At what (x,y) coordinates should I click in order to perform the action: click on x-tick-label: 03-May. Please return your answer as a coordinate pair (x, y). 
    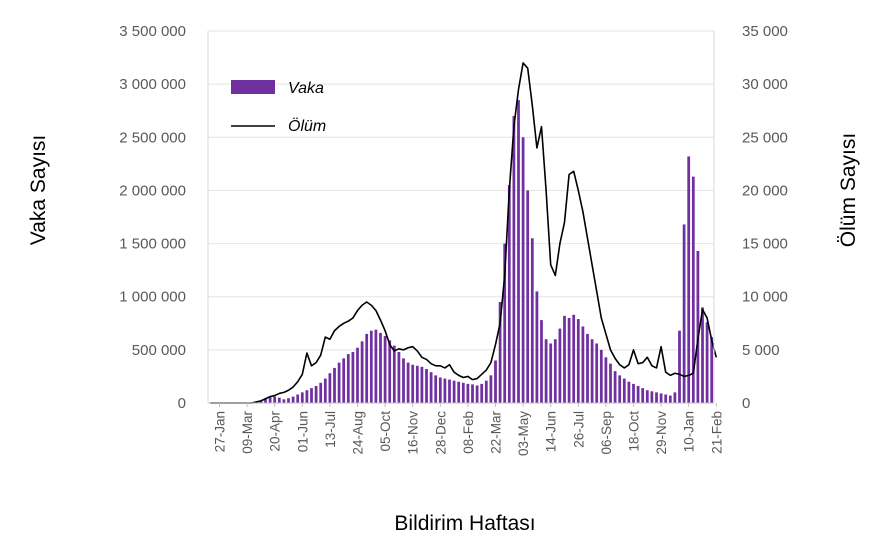
    Looking at the image, I should click on (523, 433).